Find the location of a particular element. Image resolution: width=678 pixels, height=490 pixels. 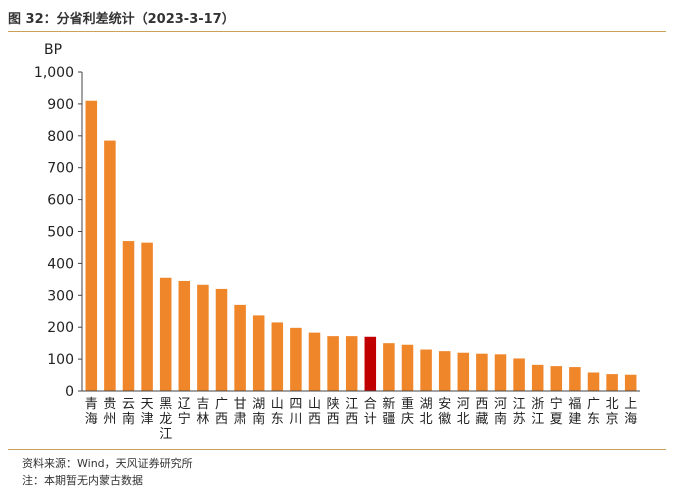

y-tick-label: 600 is located at coordinates (60, 201).